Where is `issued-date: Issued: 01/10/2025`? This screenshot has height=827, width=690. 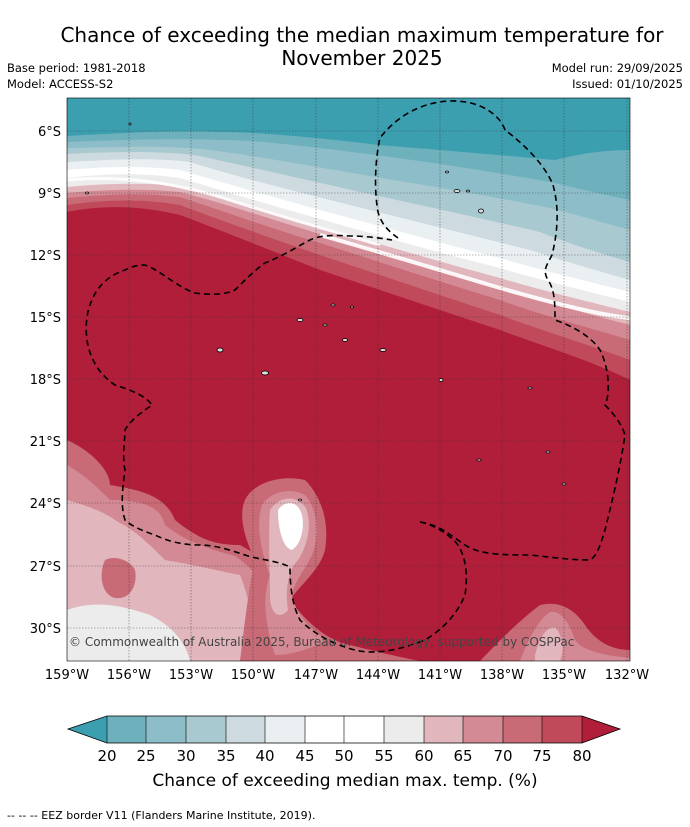 issued-date: Issued: 01/10/2025 is located at coordinates (627, 84).